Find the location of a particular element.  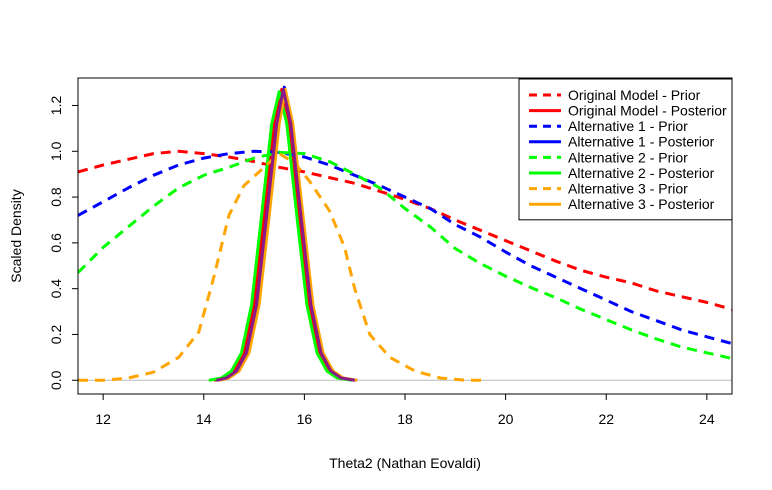

legend-label: Original Model - Prior is located at coordinates (634, 95).